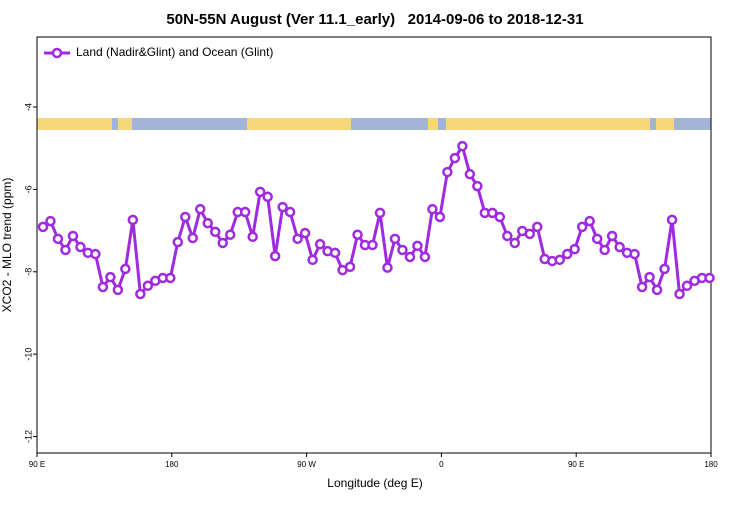 The height and width of the screenshot is (505, 750). Describe the element at coordinates (28, 272) in the screenshot. I see `y-tick-label: -8` at that location.